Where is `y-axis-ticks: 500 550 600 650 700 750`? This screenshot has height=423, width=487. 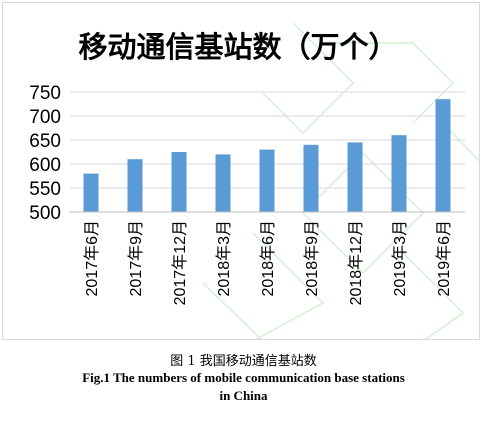 y-axis-ticks: 500 550 600 650 700 750 is located at coordinates (45, 153).